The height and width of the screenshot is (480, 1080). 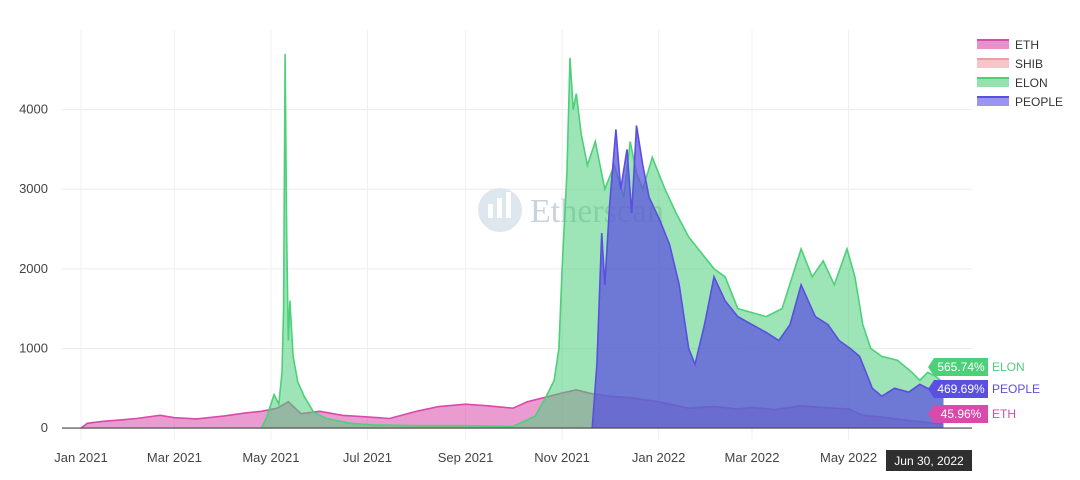 What do you see at coordinates (33, 268) in the screenshot?
I see `y-tick-label: 2000` at bounding box center [33, 268].